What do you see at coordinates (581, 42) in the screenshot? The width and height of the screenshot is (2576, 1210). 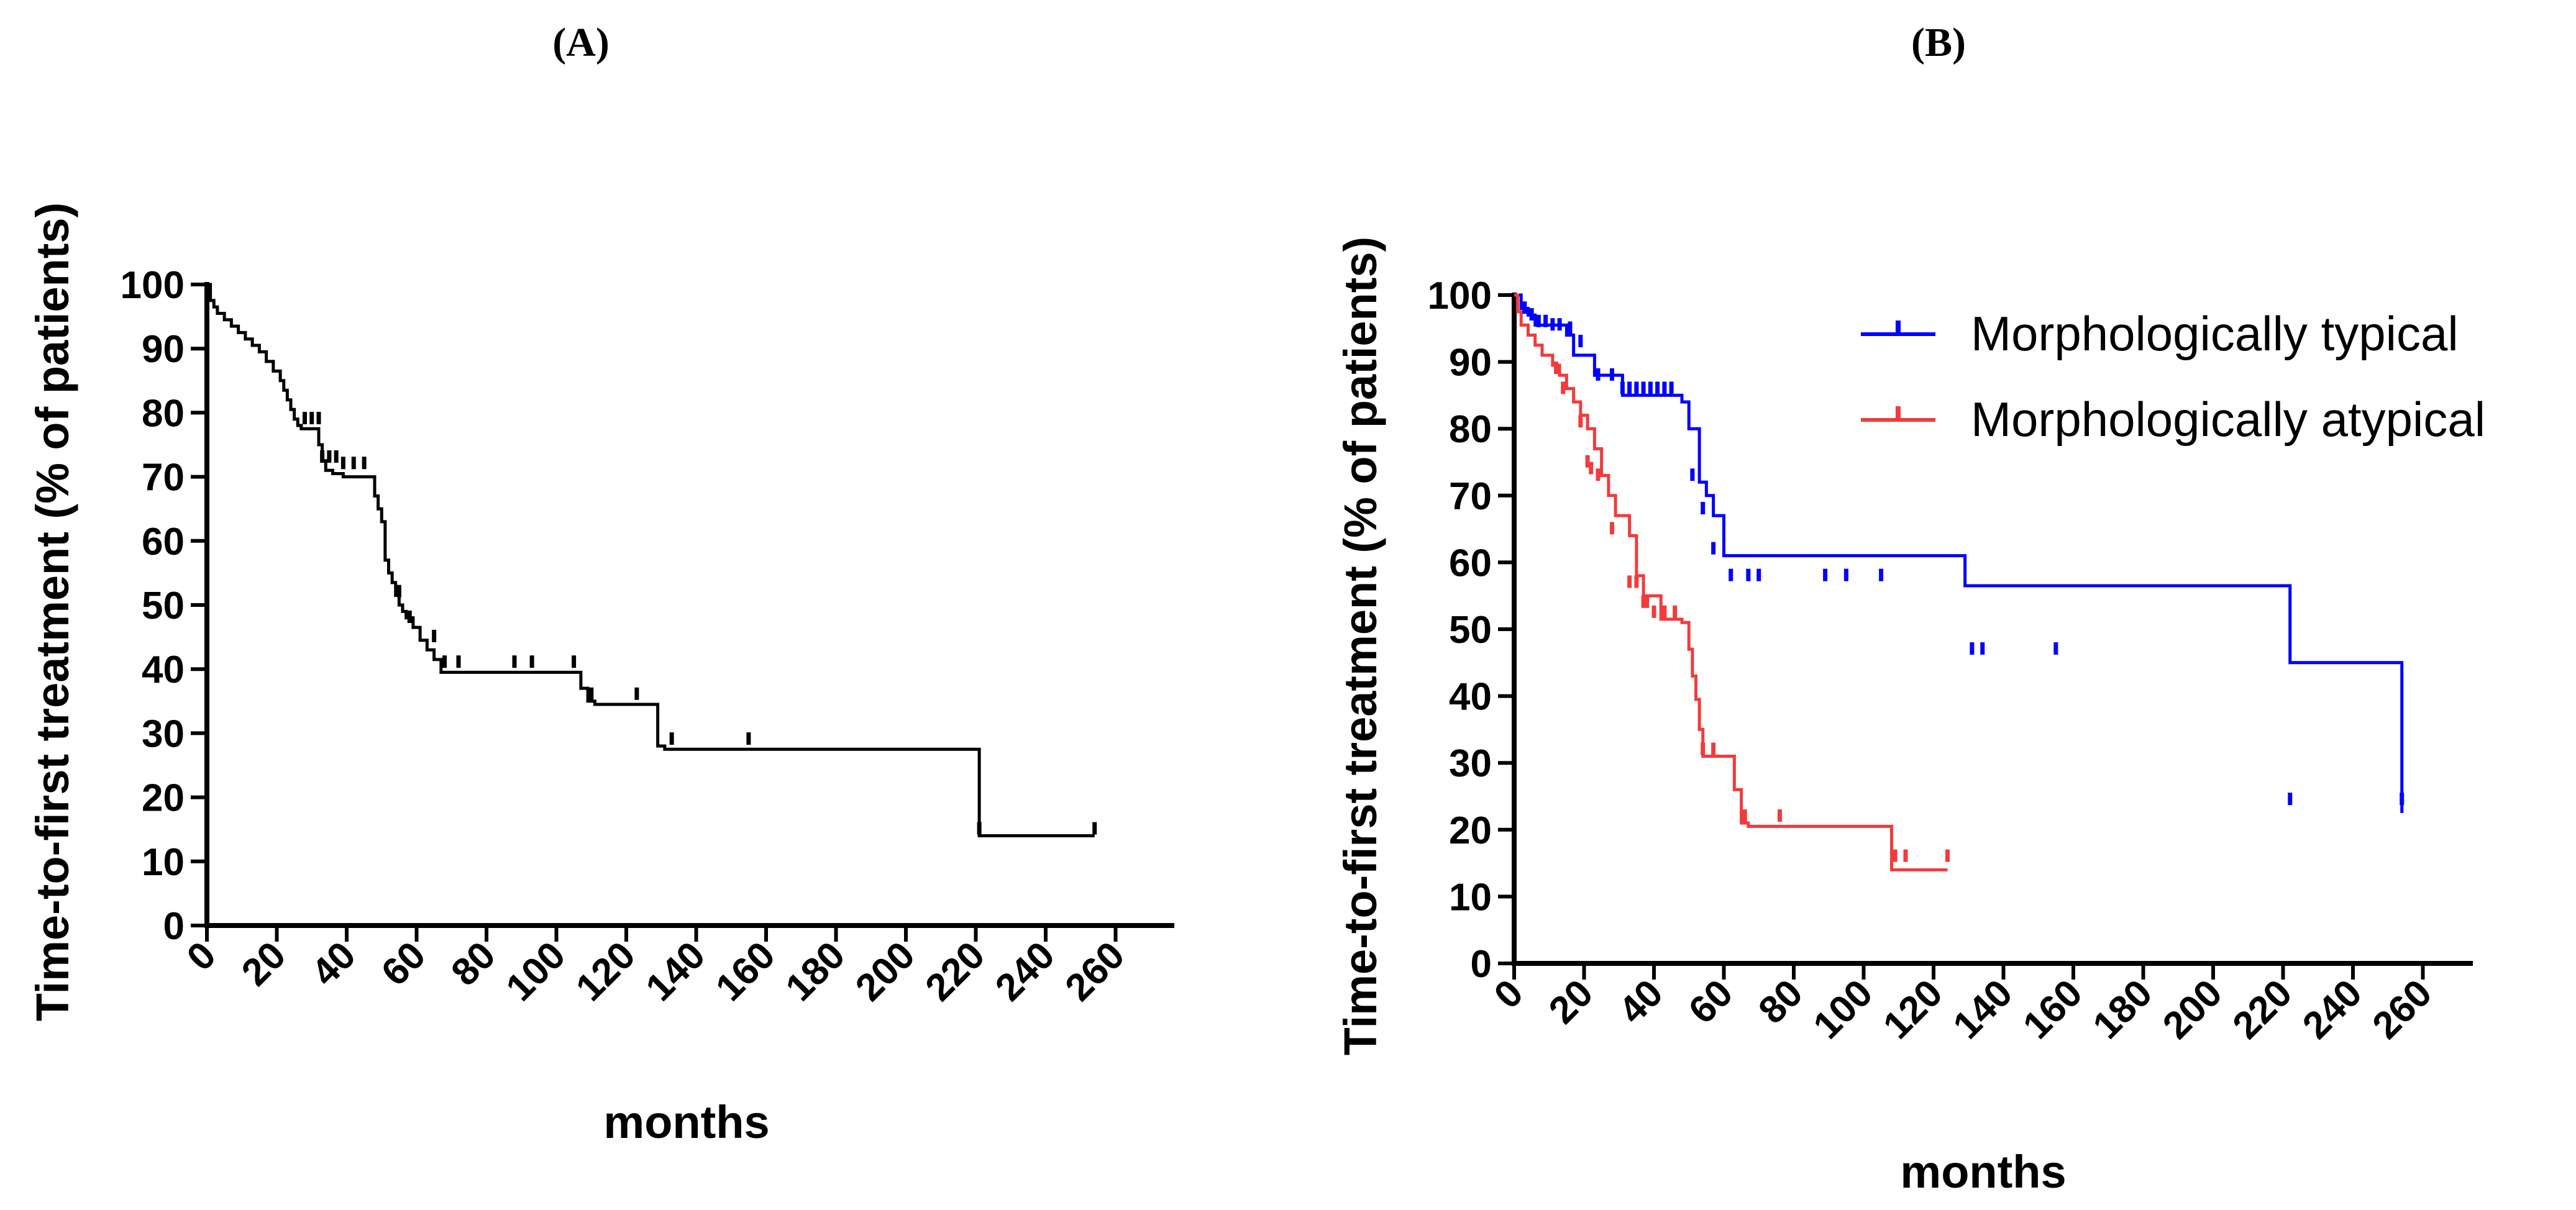 I see `panel-a-label: (A)` at bounding box center [581, 42].